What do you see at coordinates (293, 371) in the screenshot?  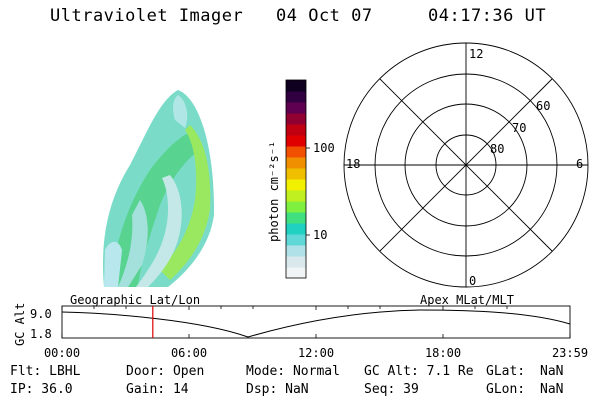 I see `info-mode: Mode: Normal` at bounding box center [293, 371].